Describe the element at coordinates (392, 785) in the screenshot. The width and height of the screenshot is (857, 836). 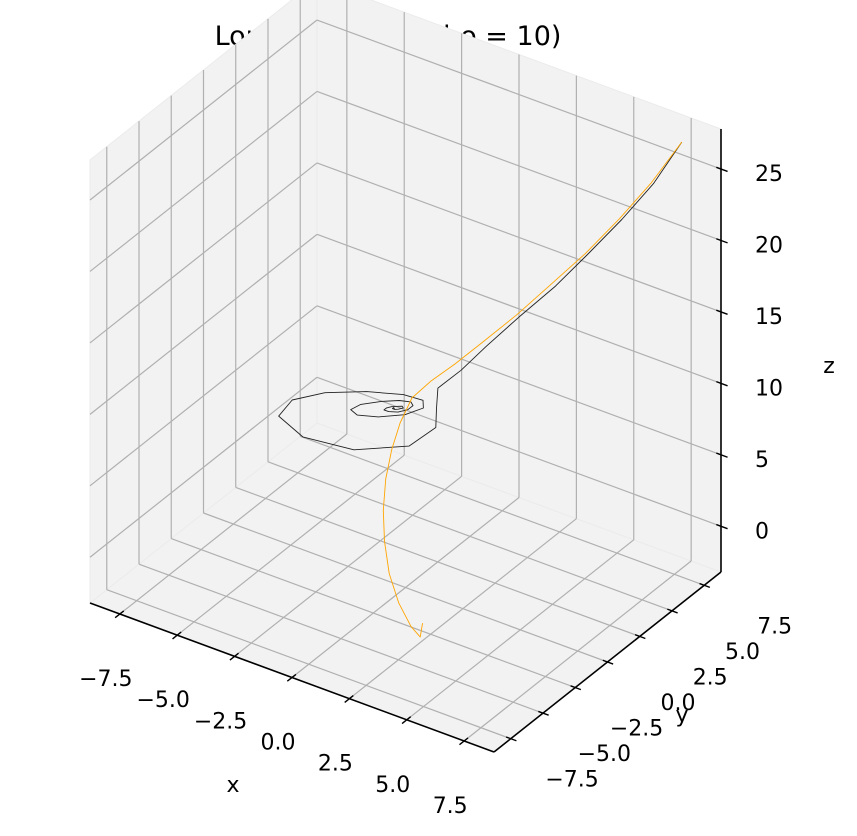
I see `x-tick-label: 5.0` at that location.